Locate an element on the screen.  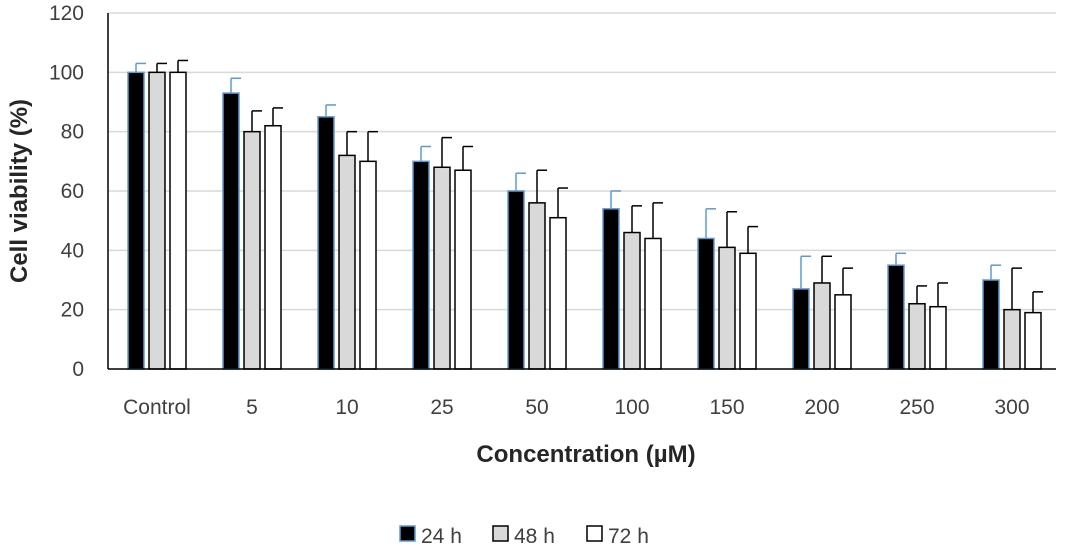
legend: 24 h 48 h 72 h is located at coordinates (524, 536).